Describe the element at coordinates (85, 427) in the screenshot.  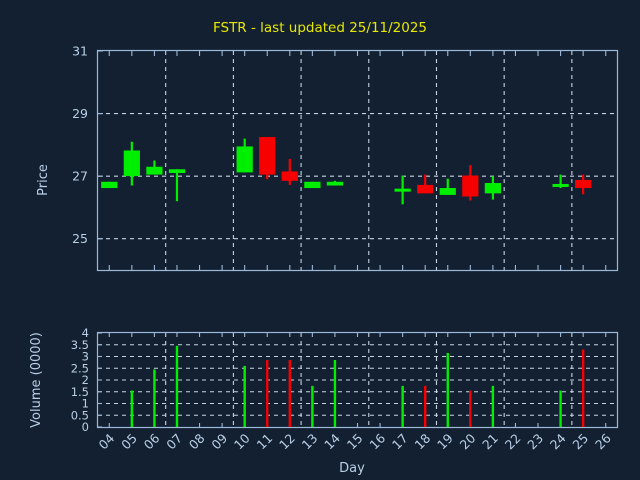
I see `volume-tick-label: 0` at that location.